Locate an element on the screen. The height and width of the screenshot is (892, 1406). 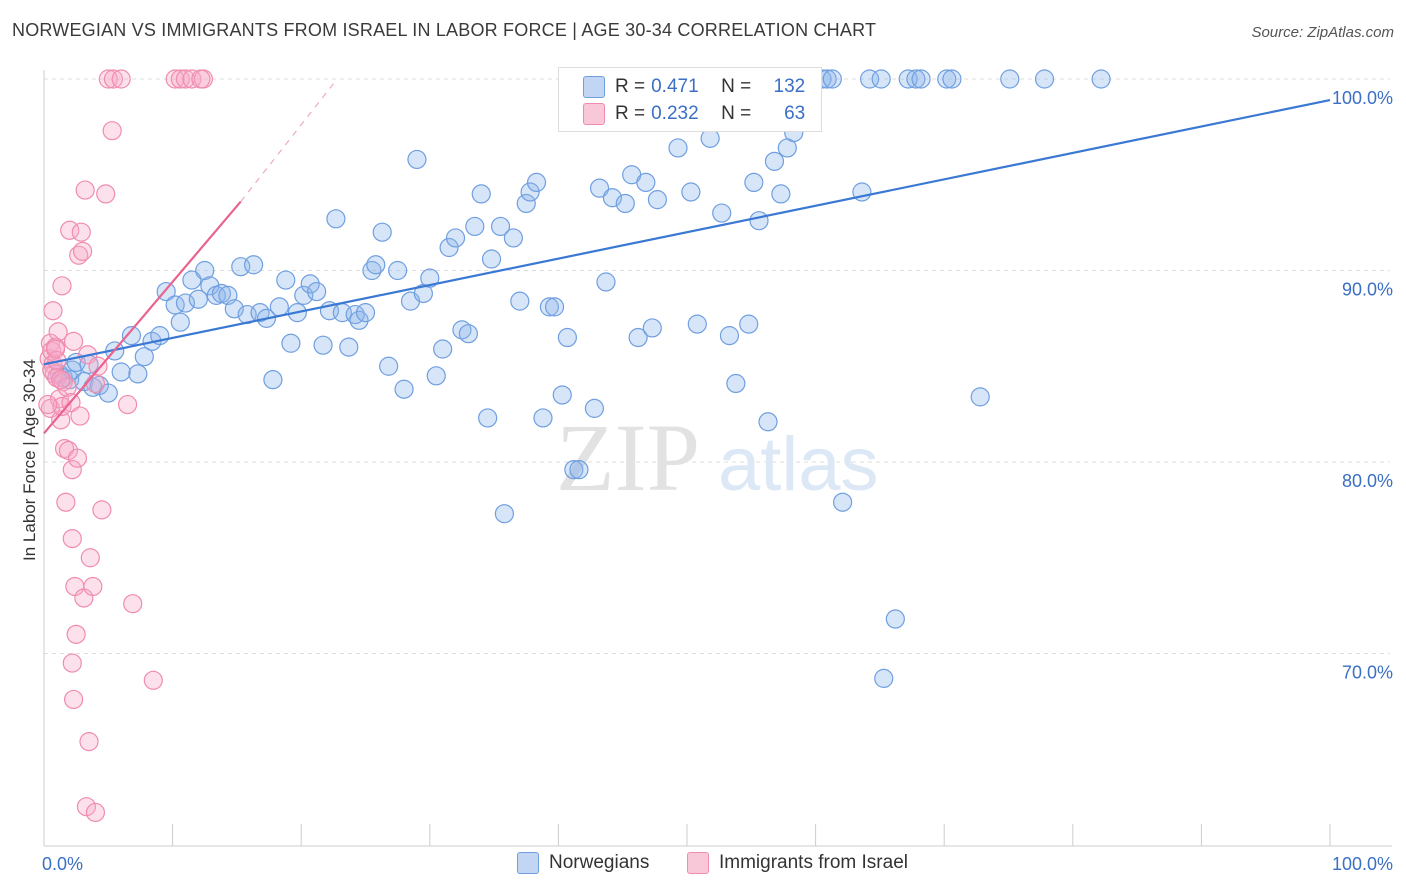
legend-israel-swatch is located at coordinates (698, 863).